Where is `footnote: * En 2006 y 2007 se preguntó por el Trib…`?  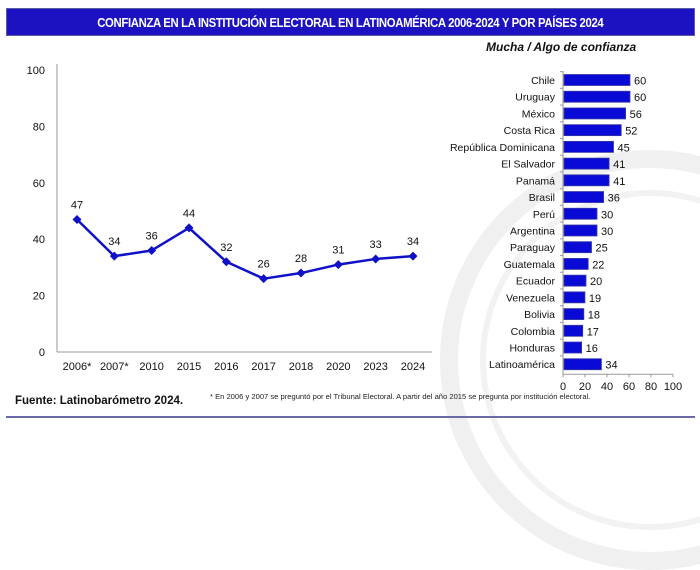 footnote: * En 2006 y 2007 se preguntó por el Trib… is located at coordinates (400, 396).